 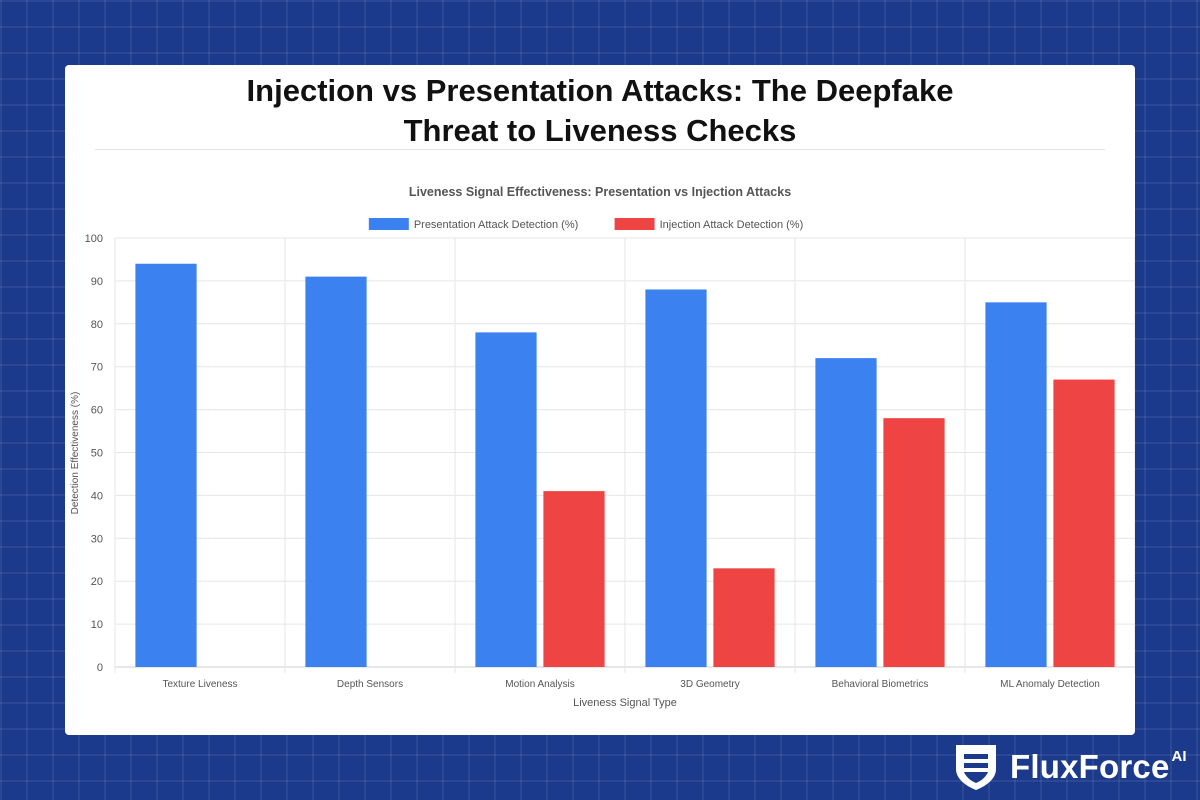 What do you see at coordinates (370, 684) in the screenshot?
I see `x-tick-label: Depth Sensors` at bounding box center [370, 684].